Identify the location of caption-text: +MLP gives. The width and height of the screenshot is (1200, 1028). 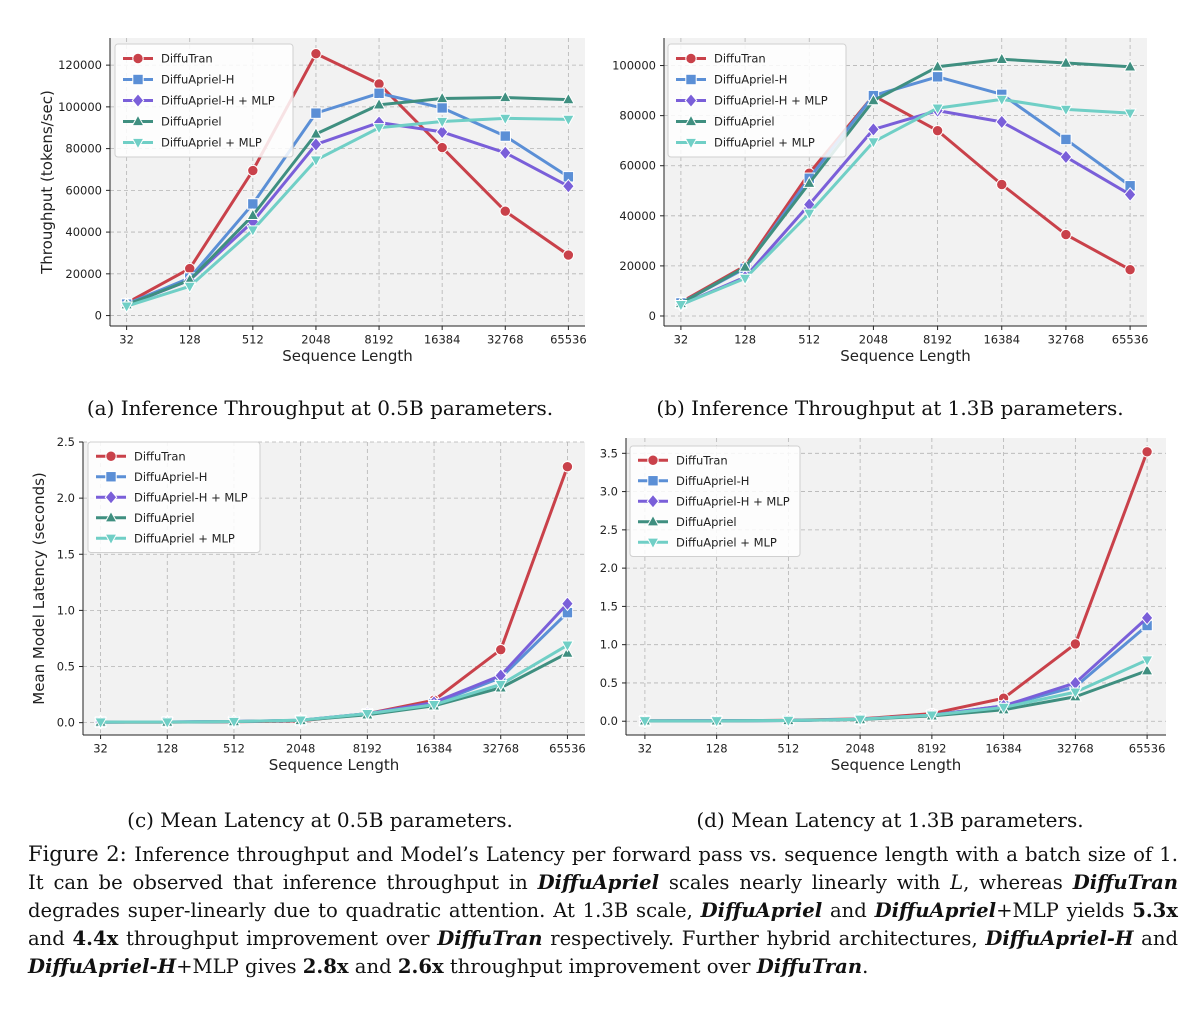
(239, 966).